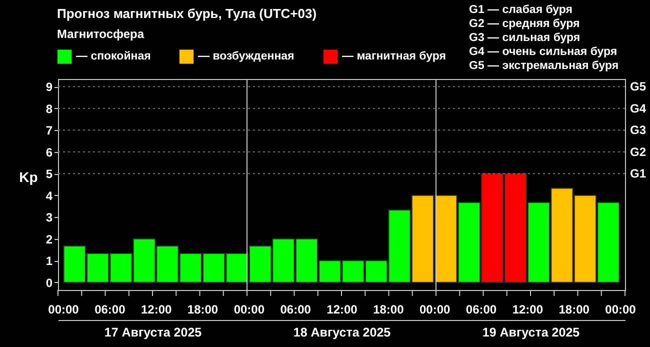 The width and height of the screenshot is (650, 347). Describe the element at coordinates (521, 10) in the screenshot. I see `text: G1 — слабая буря` at that location.